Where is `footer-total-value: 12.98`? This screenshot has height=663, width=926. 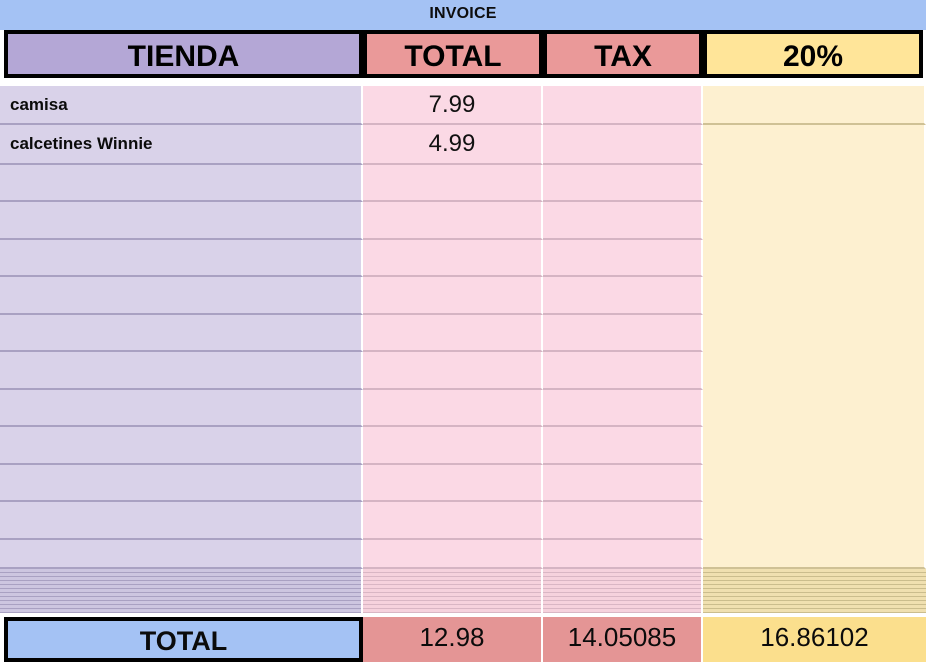 footer-total-value: 12.98 is located at coordinates (453, 639).